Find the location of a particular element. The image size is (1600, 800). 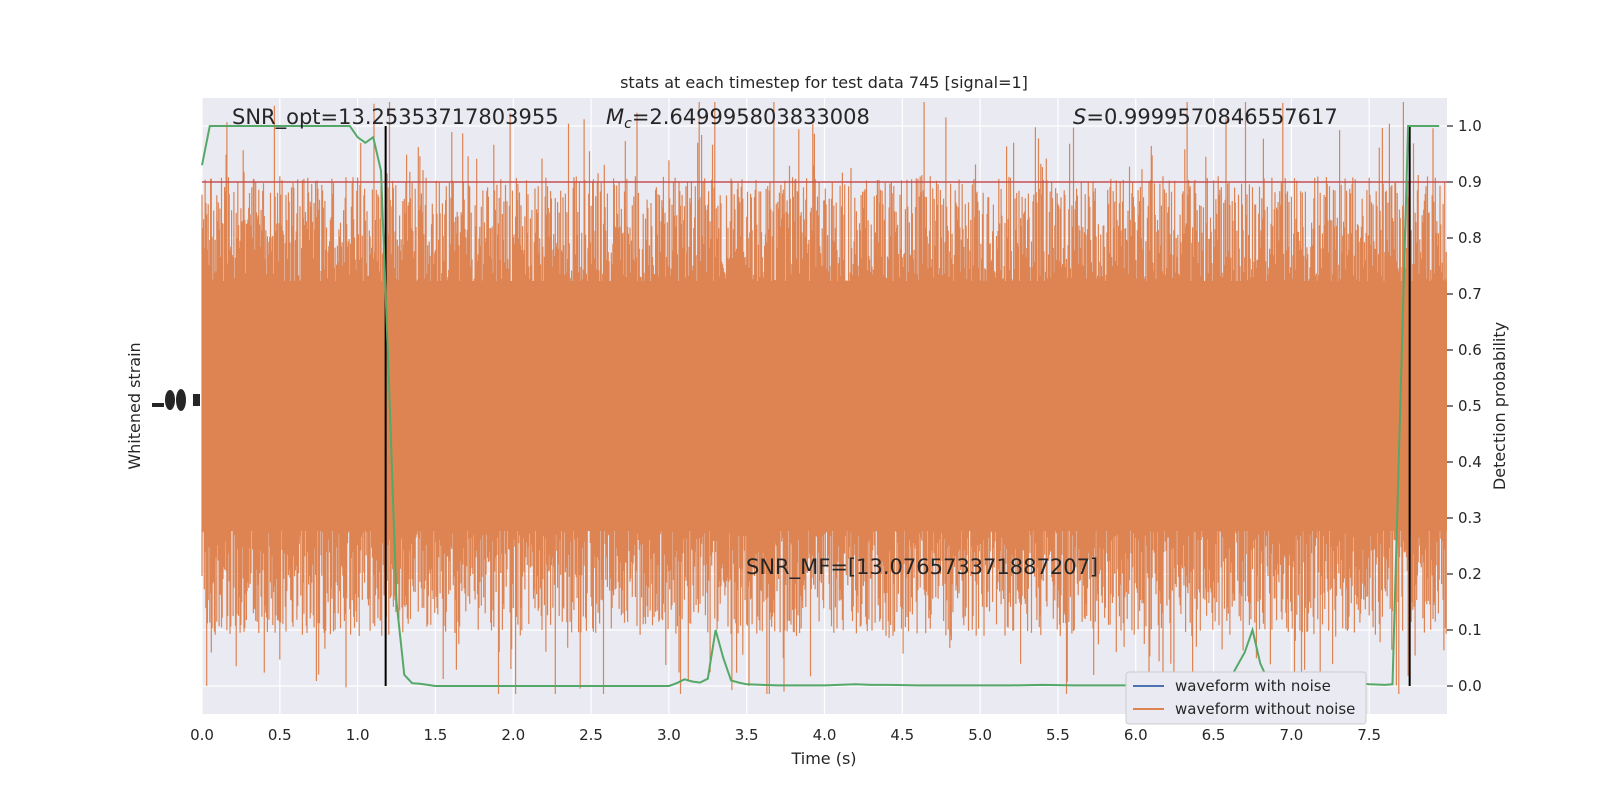

left-tick-labels-overlap is located at coordinates (176, 400).